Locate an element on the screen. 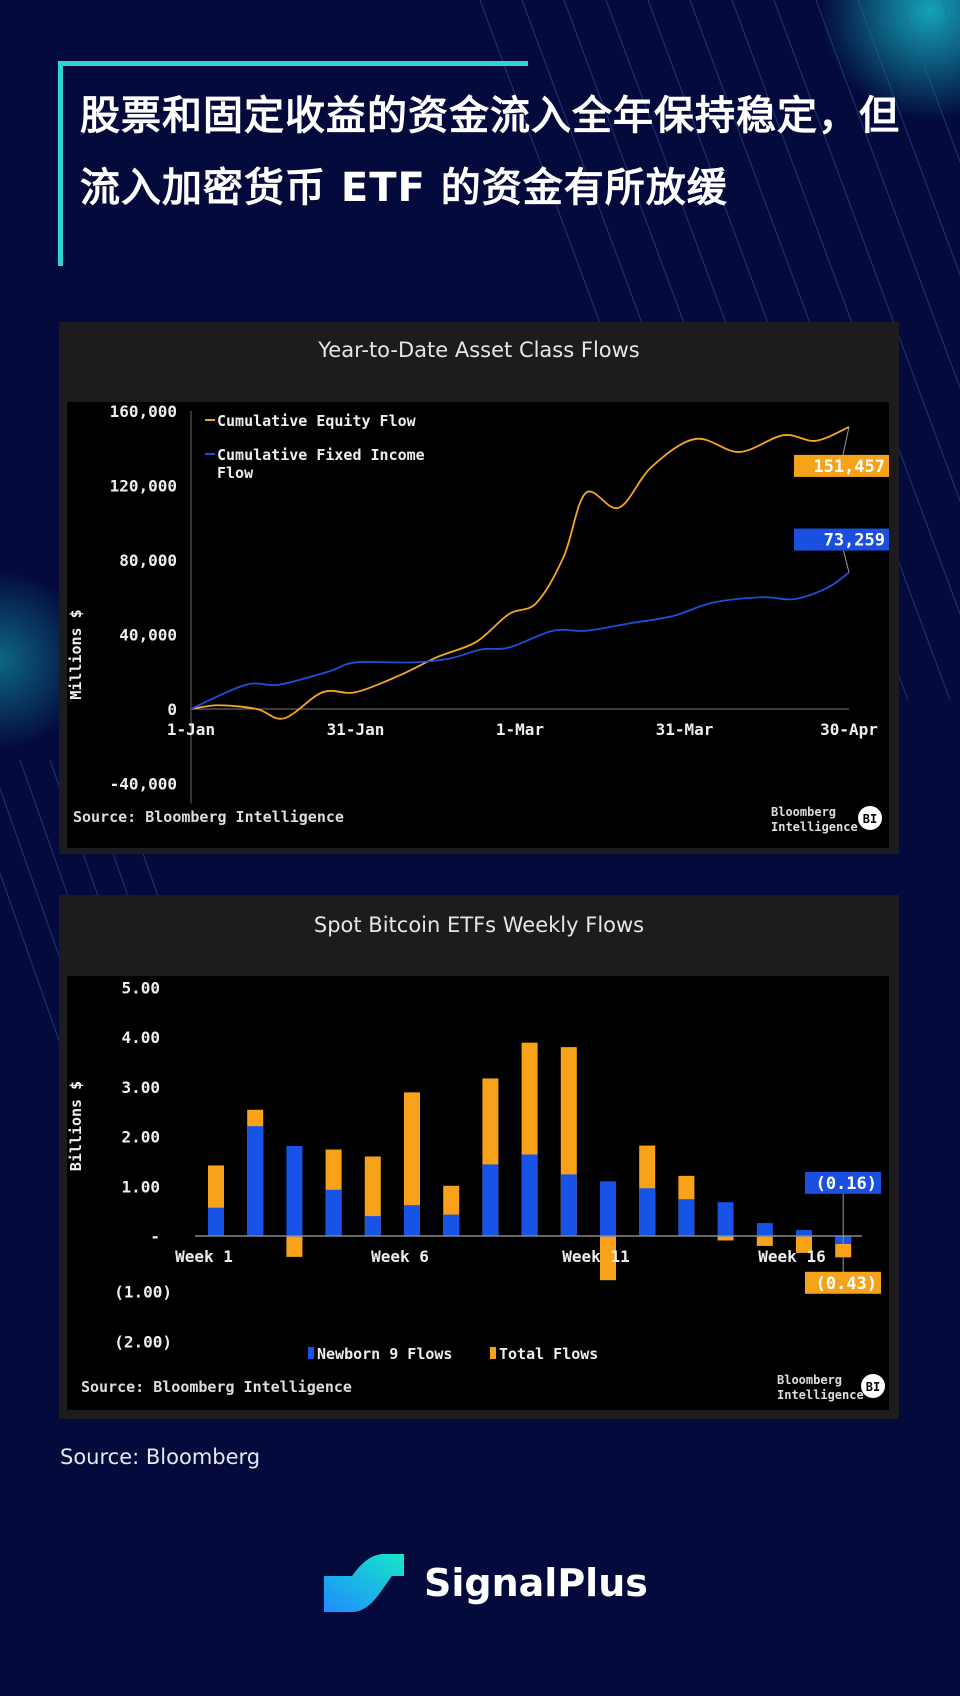  y-tick-label: 40,000 is located at coordinates (148, 635).